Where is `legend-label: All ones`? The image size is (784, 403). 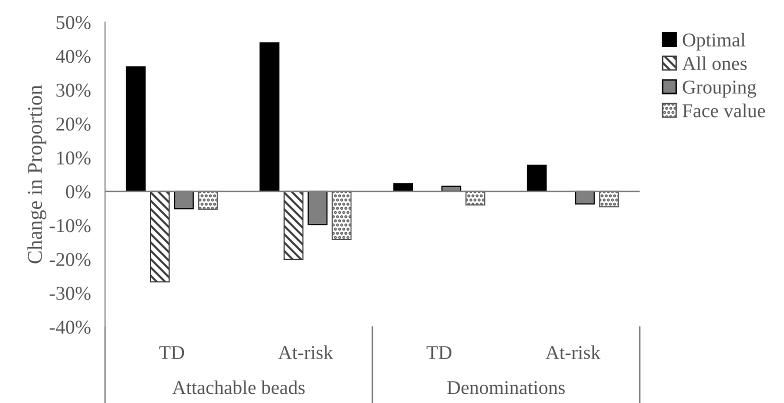
legend-label: All ones is located at coordinates (714, 63).